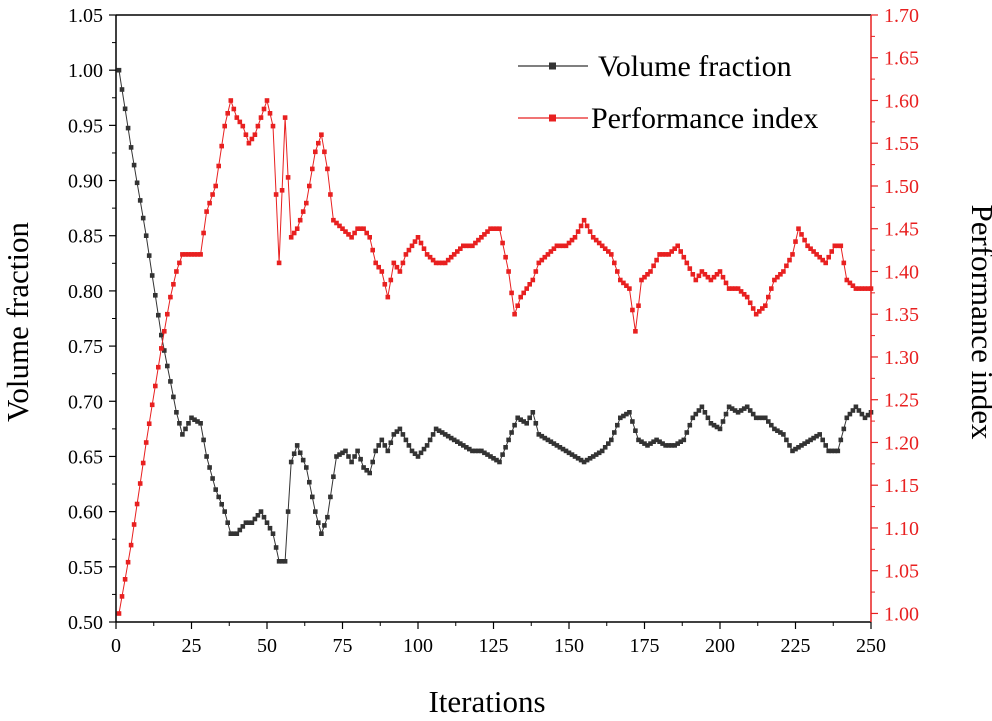 This screenshot has height=721, width=992. I want to click on left-y-tick-label: 0.55, so click(85, 568).